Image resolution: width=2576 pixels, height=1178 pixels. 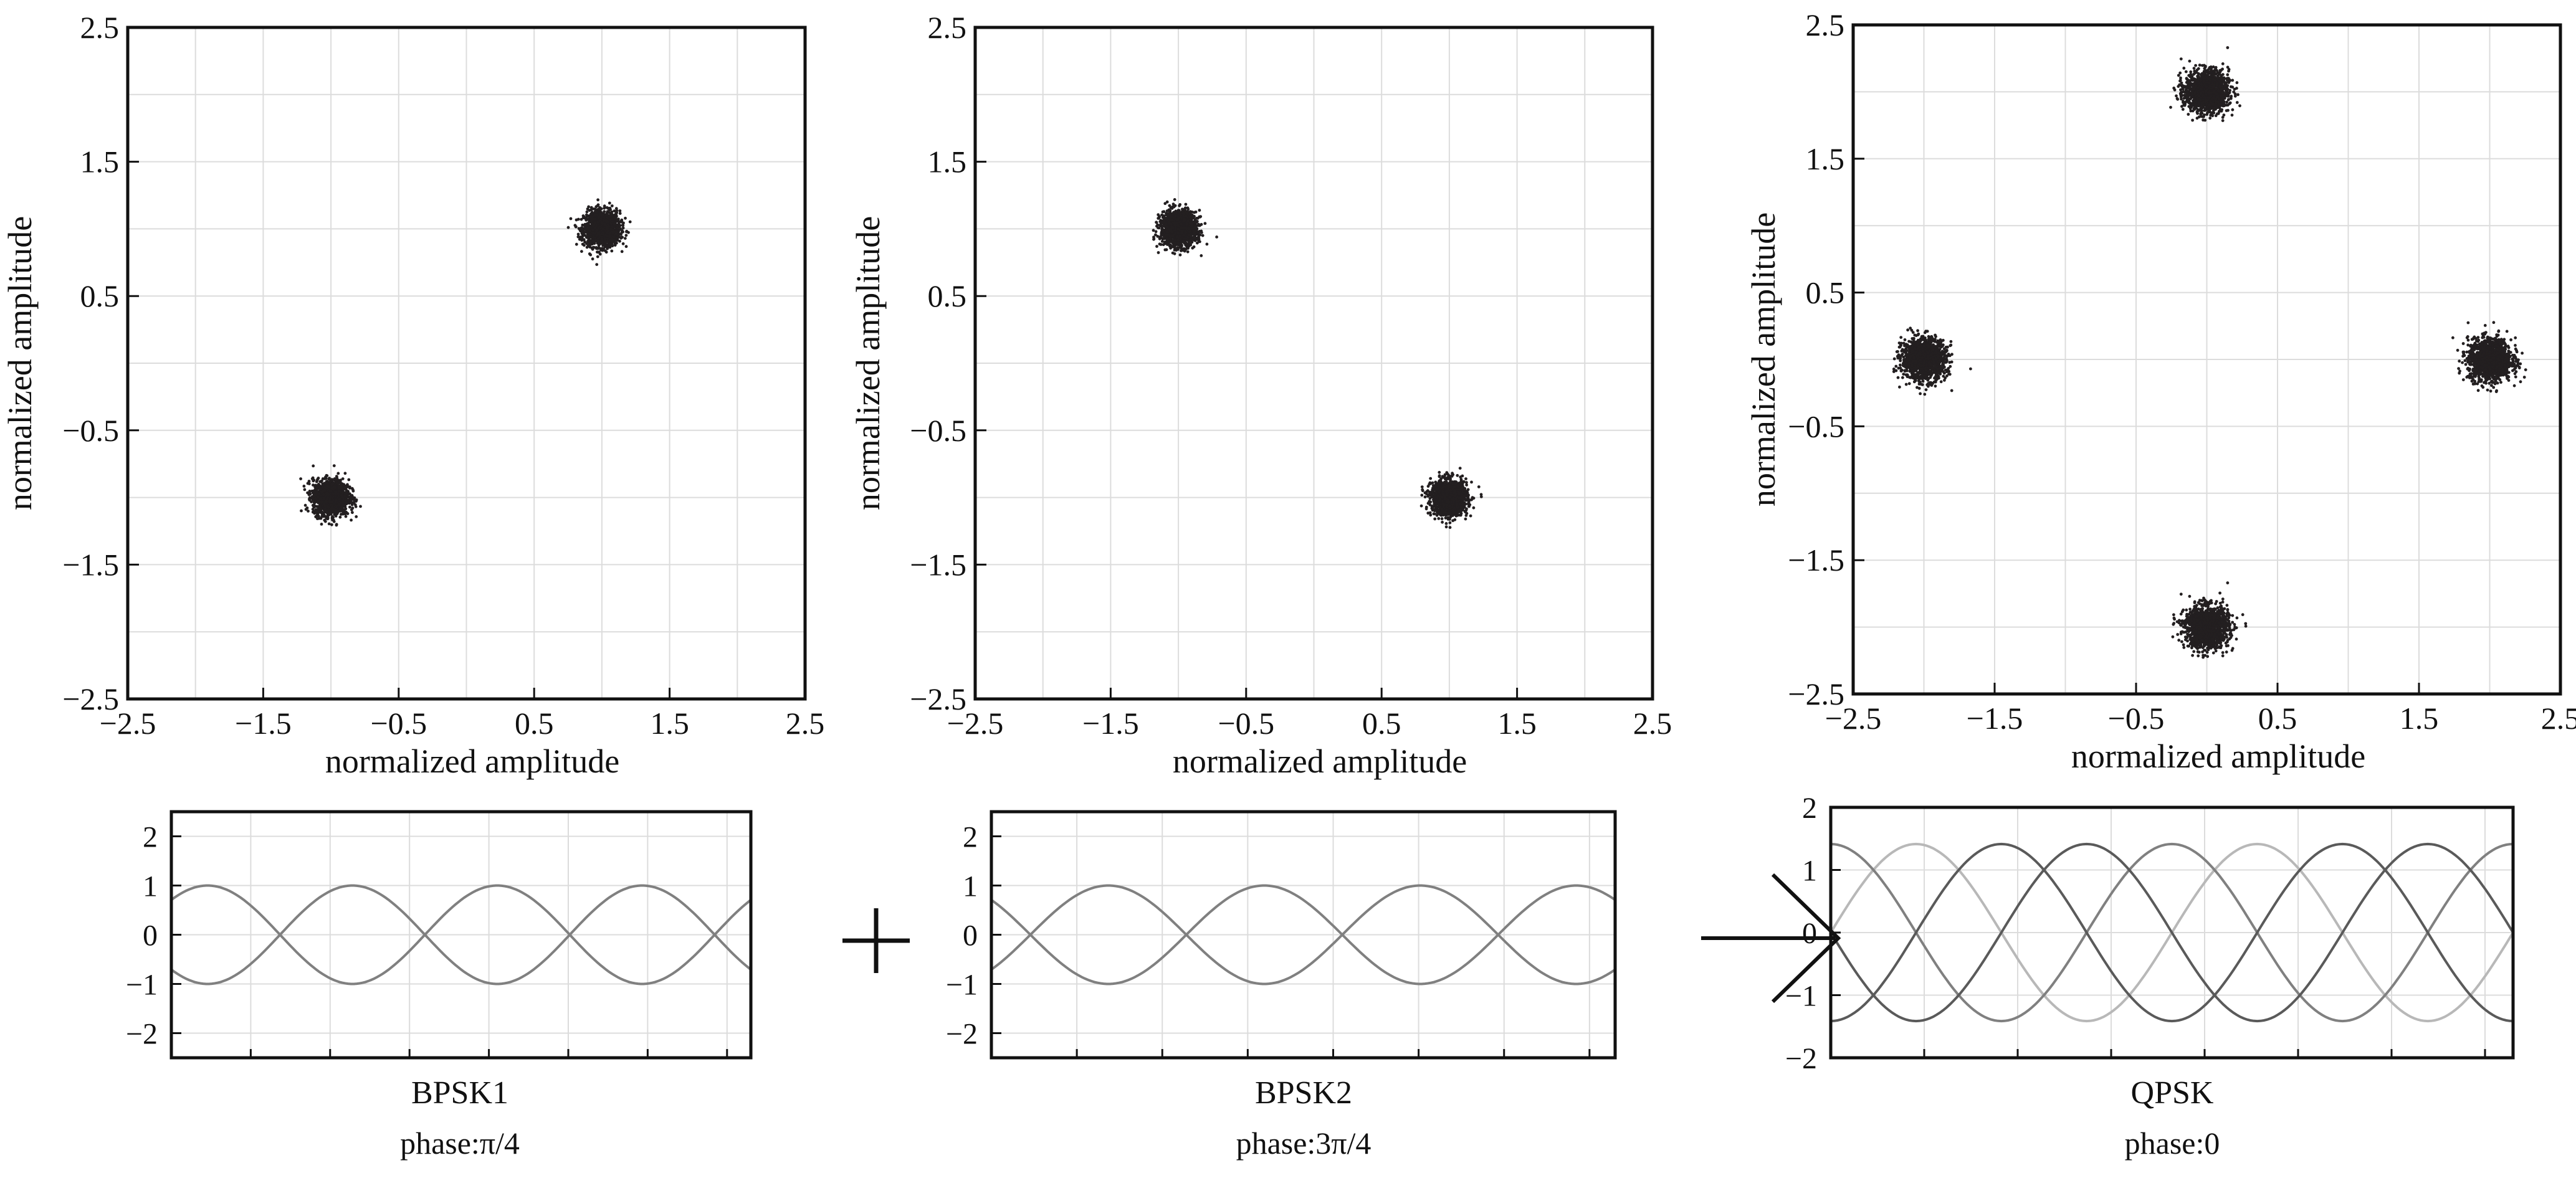 What do you see at coordinates (90, 431) in the screenshot?
I see `y-tick-label: −0.5` at bounding box center [90, 431].